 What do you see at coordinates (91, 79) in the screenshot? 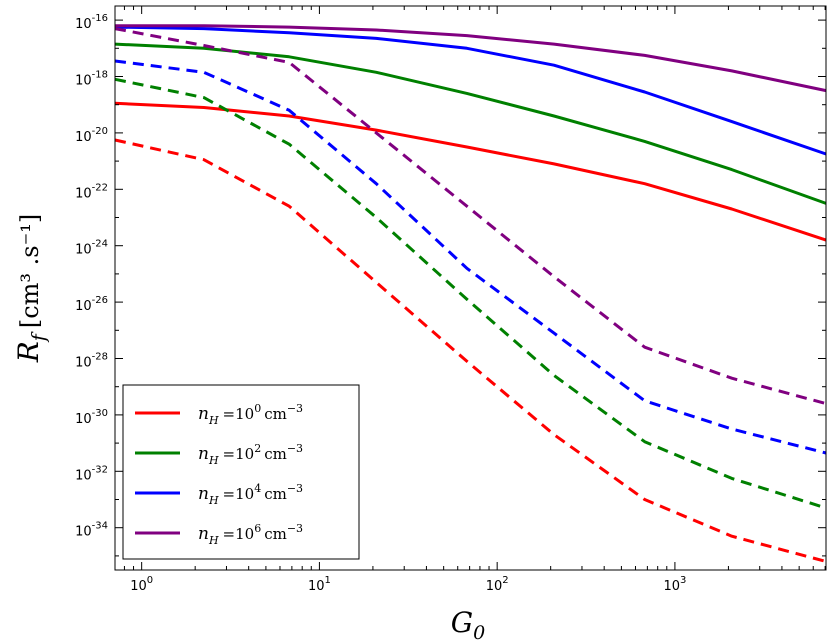
I see `y-tick-label: 10-18` at bounding box center [91, 79].